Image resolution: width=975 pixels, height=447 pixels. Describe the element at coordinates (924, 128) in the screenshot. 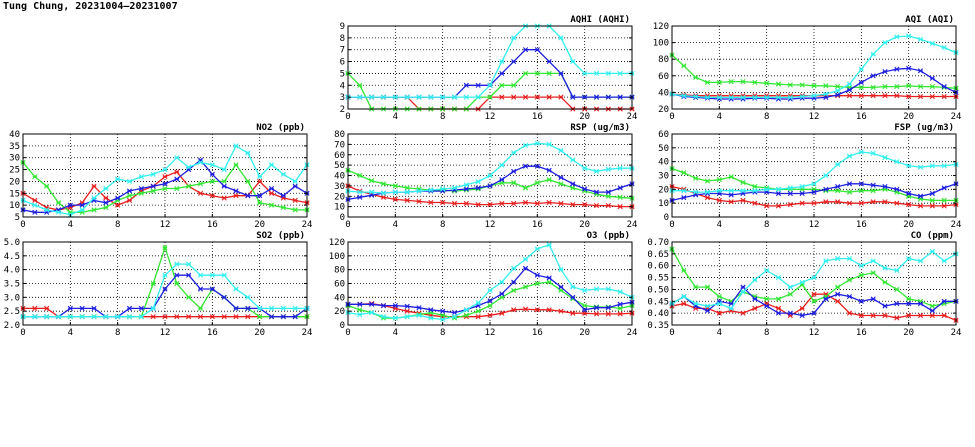

I see `chart-title: FSP (ug/m3)` at that location.